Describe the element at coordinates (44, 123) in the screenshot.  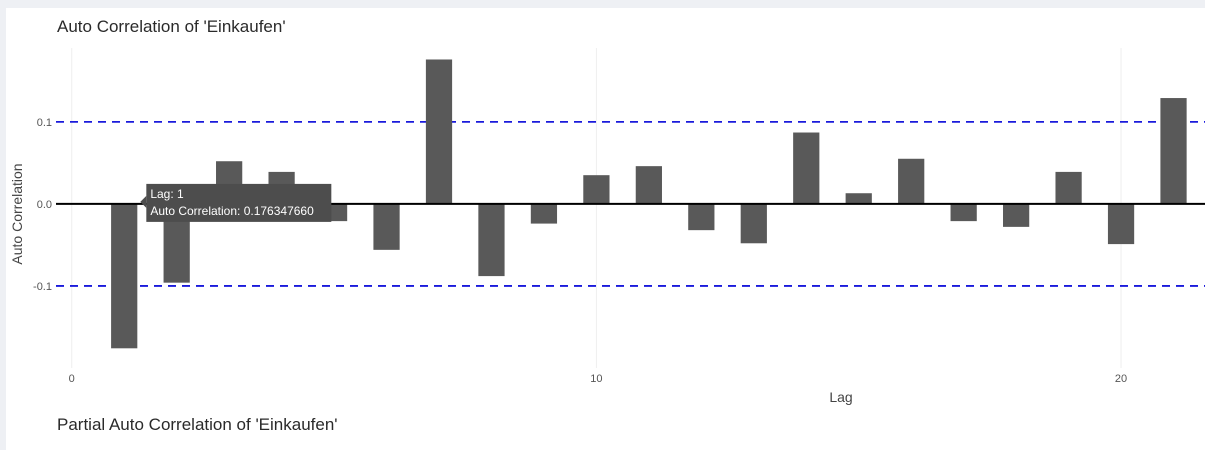
I see `y-tick-label: 0.1` at that location.